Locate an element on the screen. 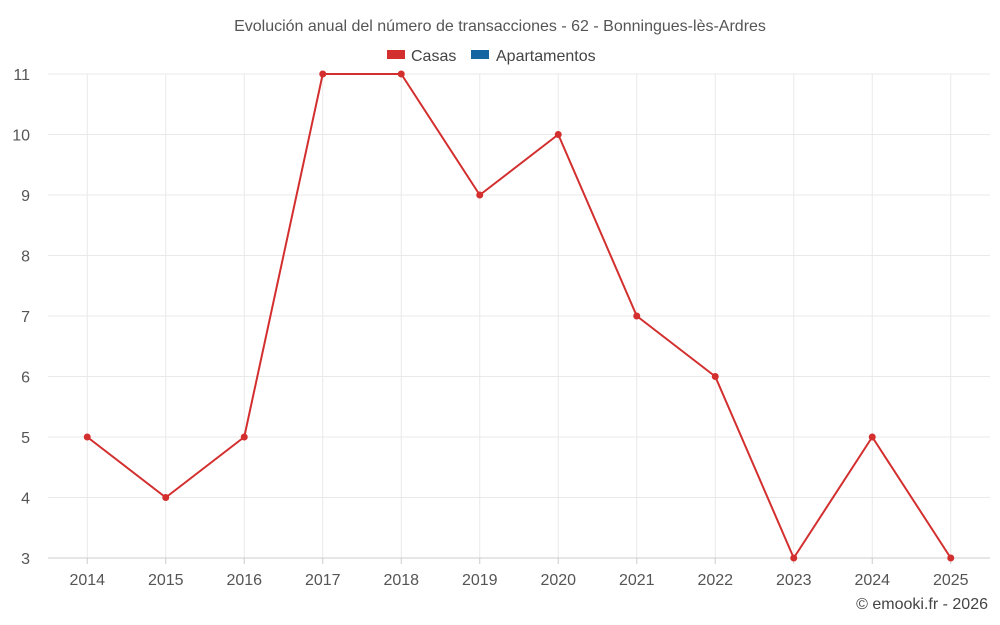 The height and width of the screenshot is (625, 1000). x-tick-label: 2021 is located at coordinates (637, 580).